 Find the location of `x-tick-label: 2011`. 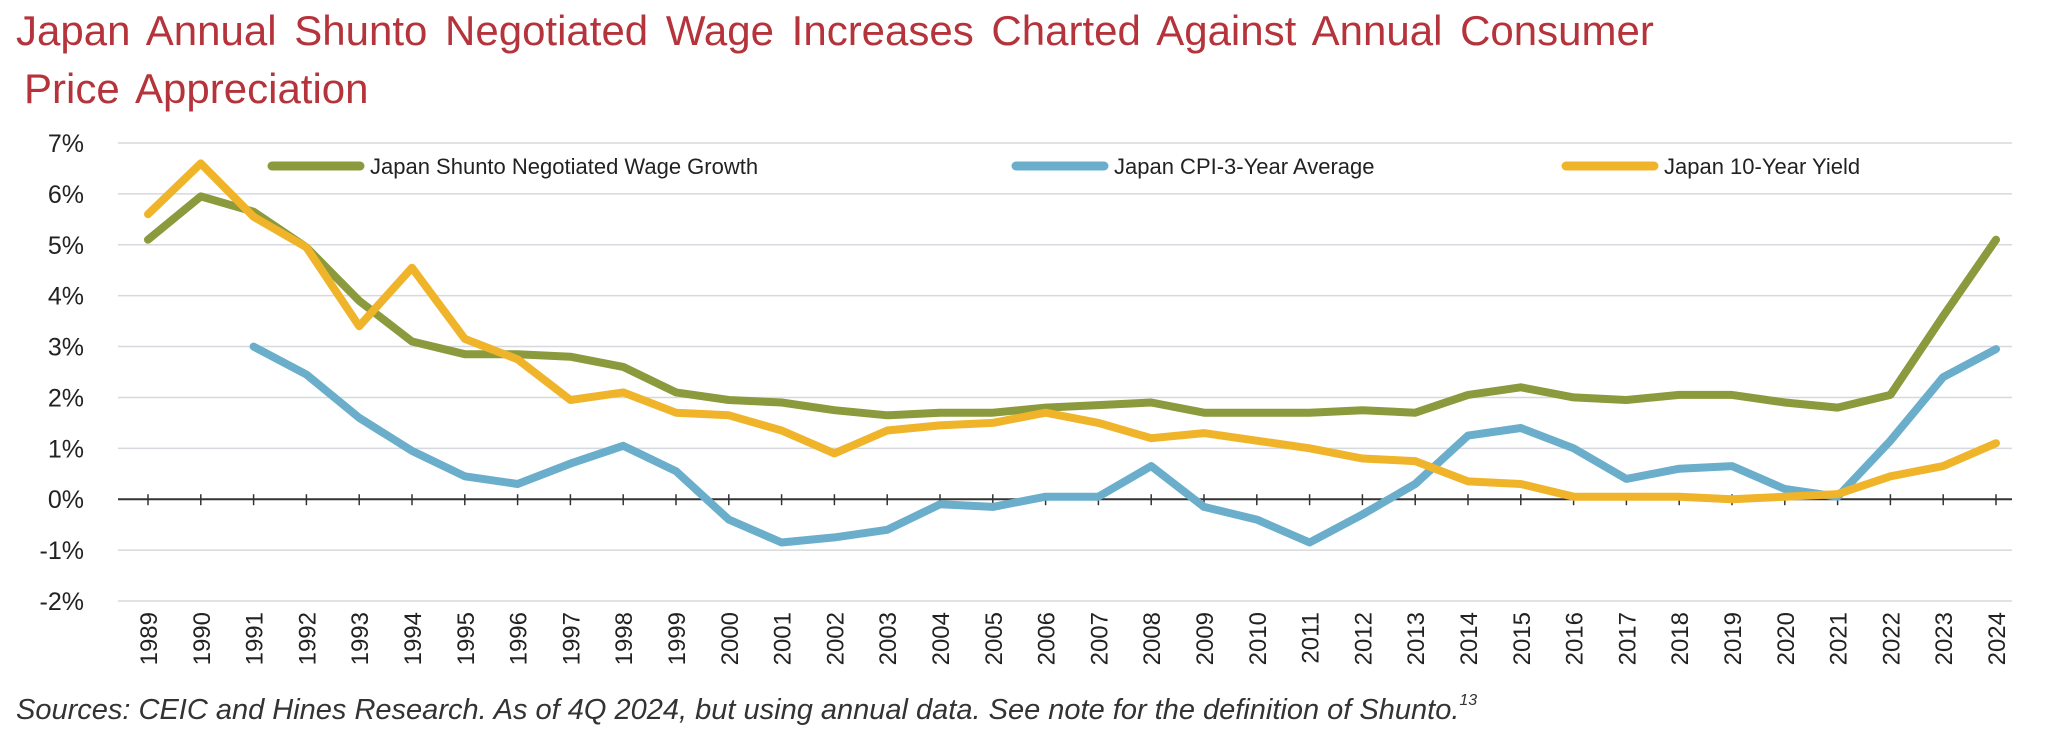

x-tick-label: 2011 is located at coordinates (1311, 638).